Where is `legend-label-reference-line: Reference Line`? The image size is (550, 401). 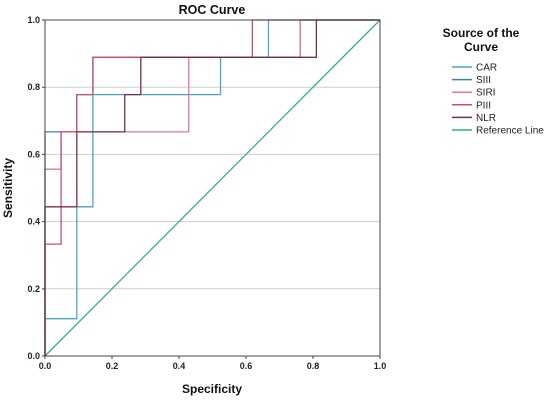
legend-label-reference-line: Reference Line is located at coordinates (510, 131).